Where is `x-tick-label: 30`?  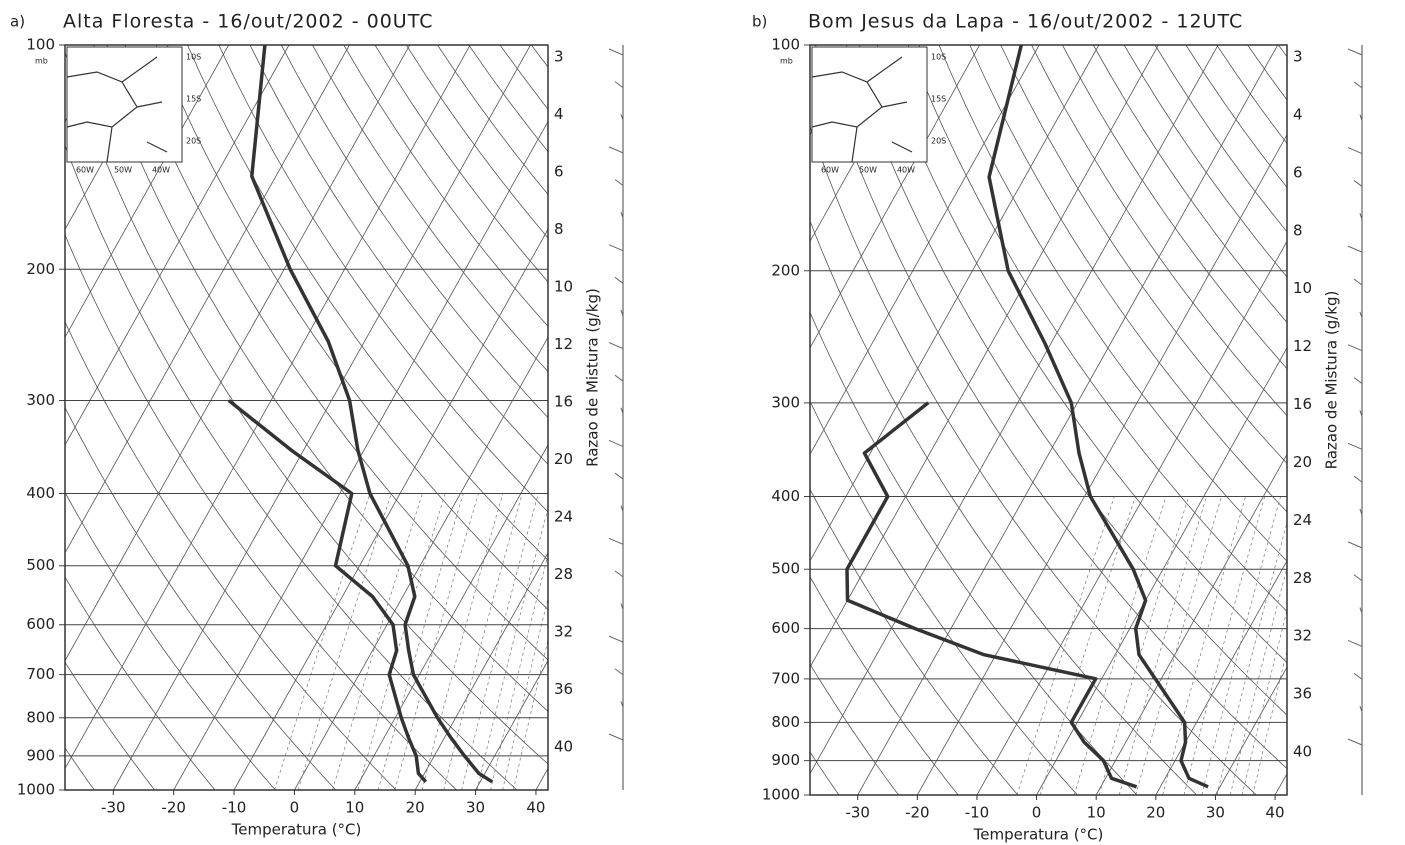
x-tick-label: 30 is located at coordinates (1215, 813).